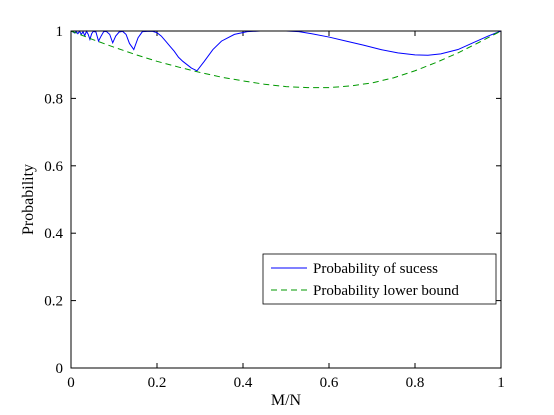 This screenshot has height=415, width=554. I want to click on y-tick-label: 1, so click(60, 32).